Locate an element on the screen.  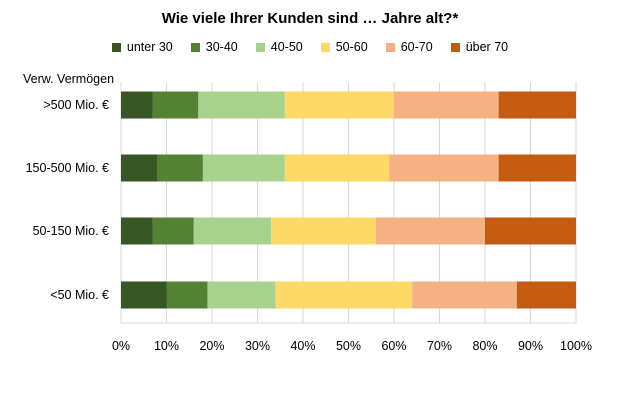
x-tick-label: 50% is located at coordinates (348, 346).